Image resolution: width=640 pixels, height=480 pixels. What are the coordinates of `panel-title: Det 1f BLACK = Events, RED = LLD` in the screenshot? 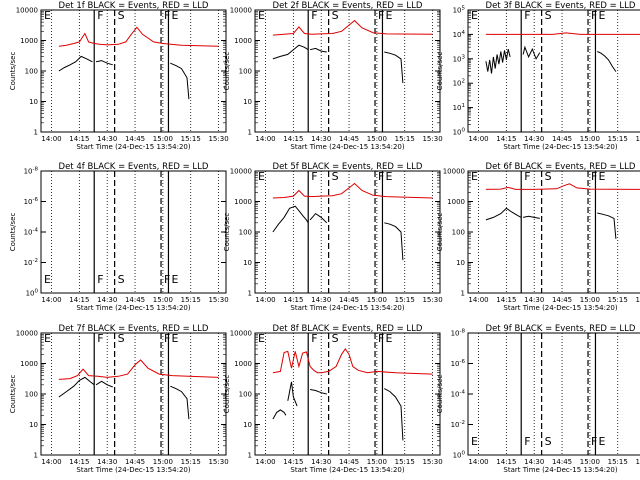 It's located at (134, 6).